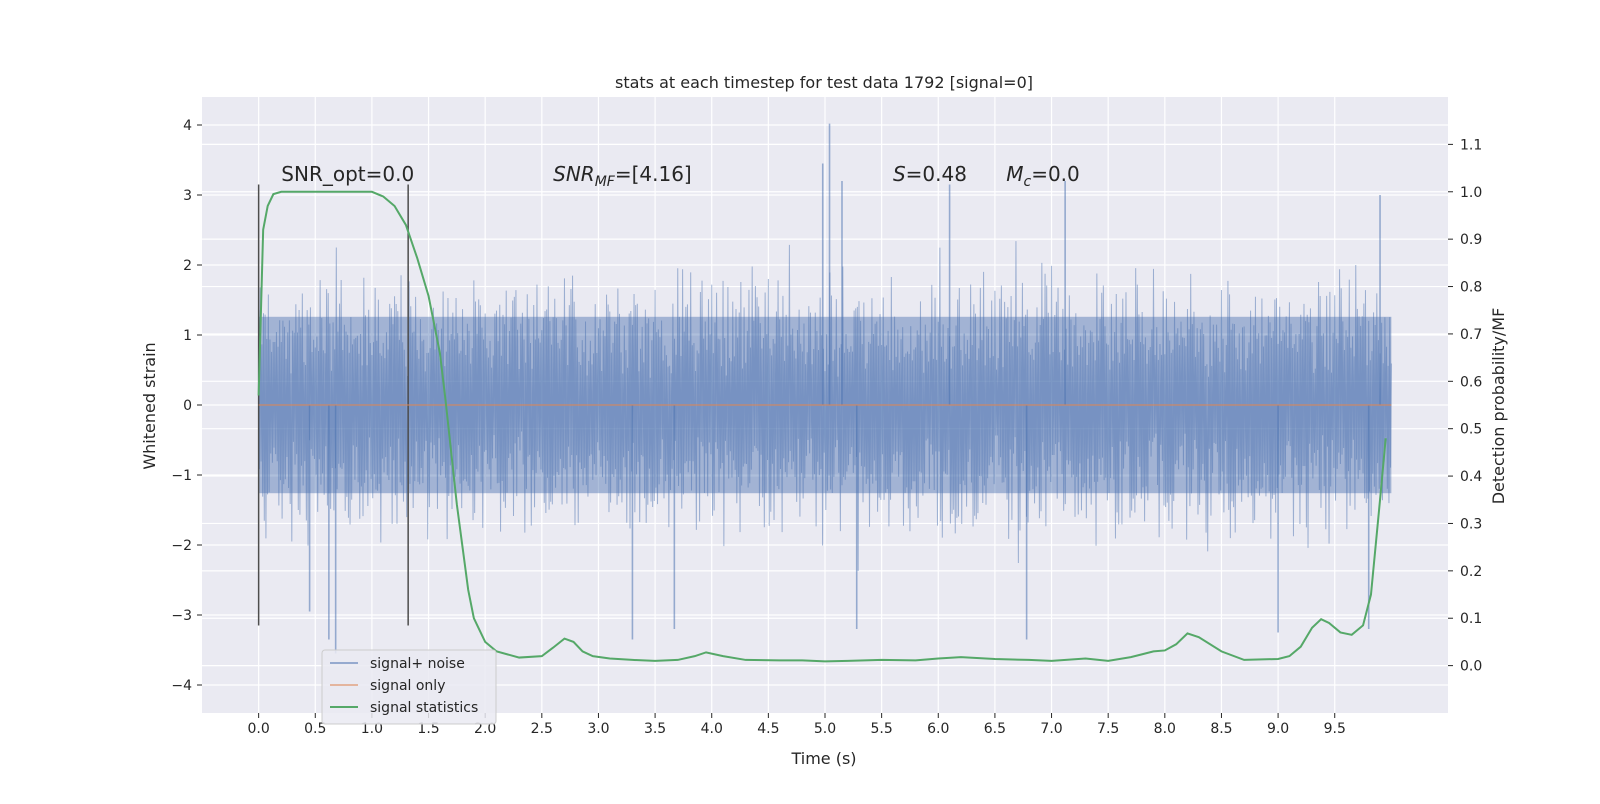 The height and width of the screenshot is (804, 1600). What do you see at coordinates (1108, 729) in the screenshot?
I see `x-tick-label: 7.5` at bounding box center [1108, 729].